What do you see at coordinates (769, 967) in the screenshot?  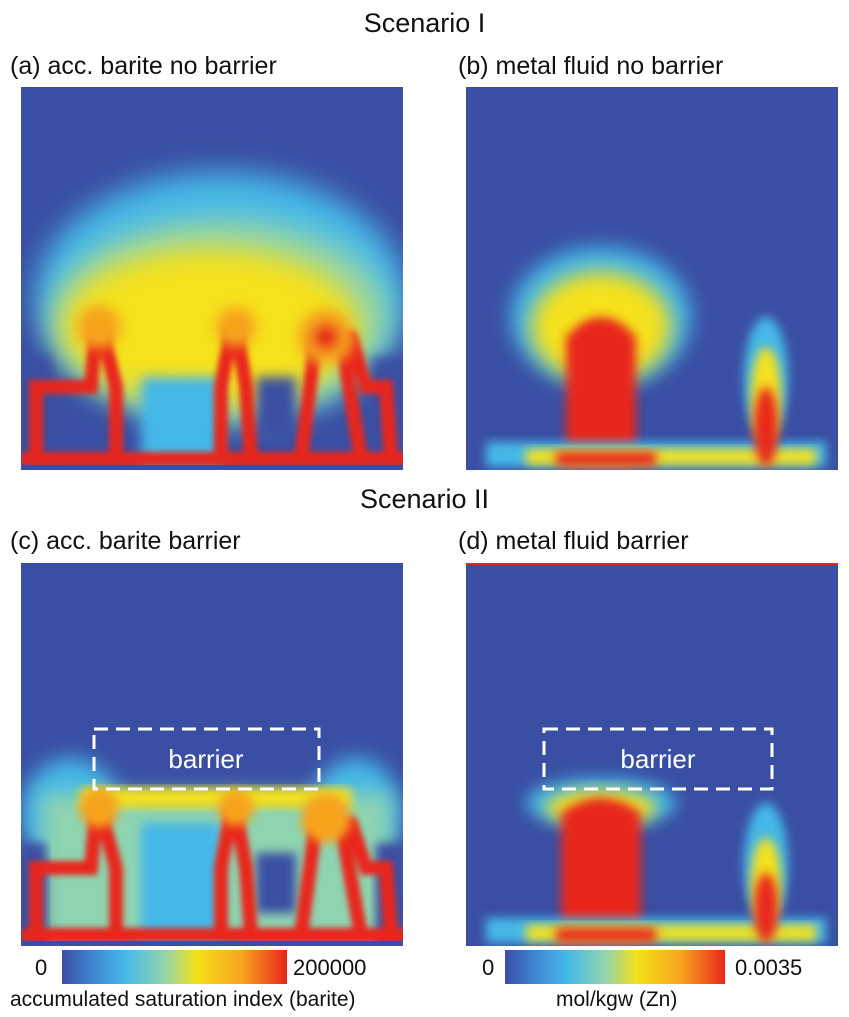 I see `colorbar-2-max: 0.0035` at bounding box center [769, 967].